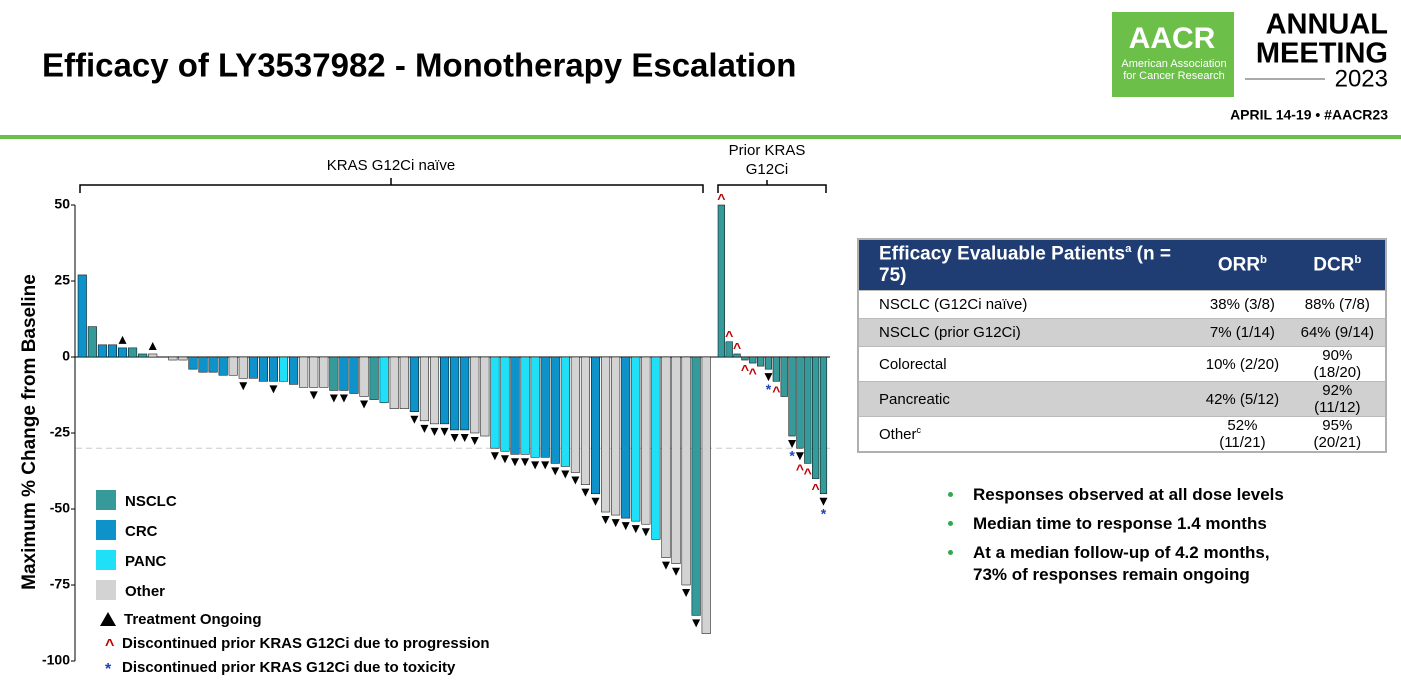 Image resolution: width=1401 pixels, height=690 pixels. Describe the element at coordinates (1264, 260) in the screenshot. I see `superscript: b` at that location.